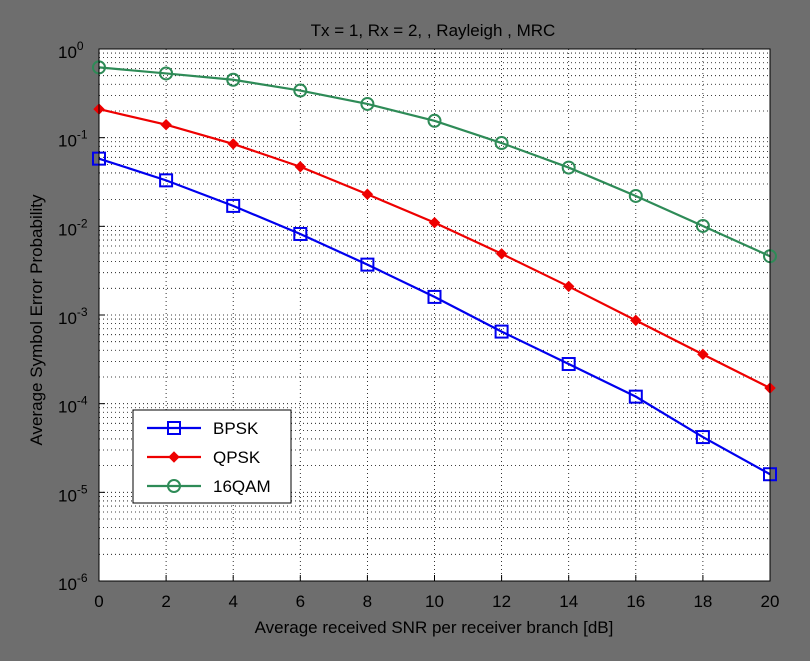 The image size is (810, 661). Describe the element at coordinates (236, 428) in the screenshot. I see `legend-label-bpsk: BPSK` at that location.